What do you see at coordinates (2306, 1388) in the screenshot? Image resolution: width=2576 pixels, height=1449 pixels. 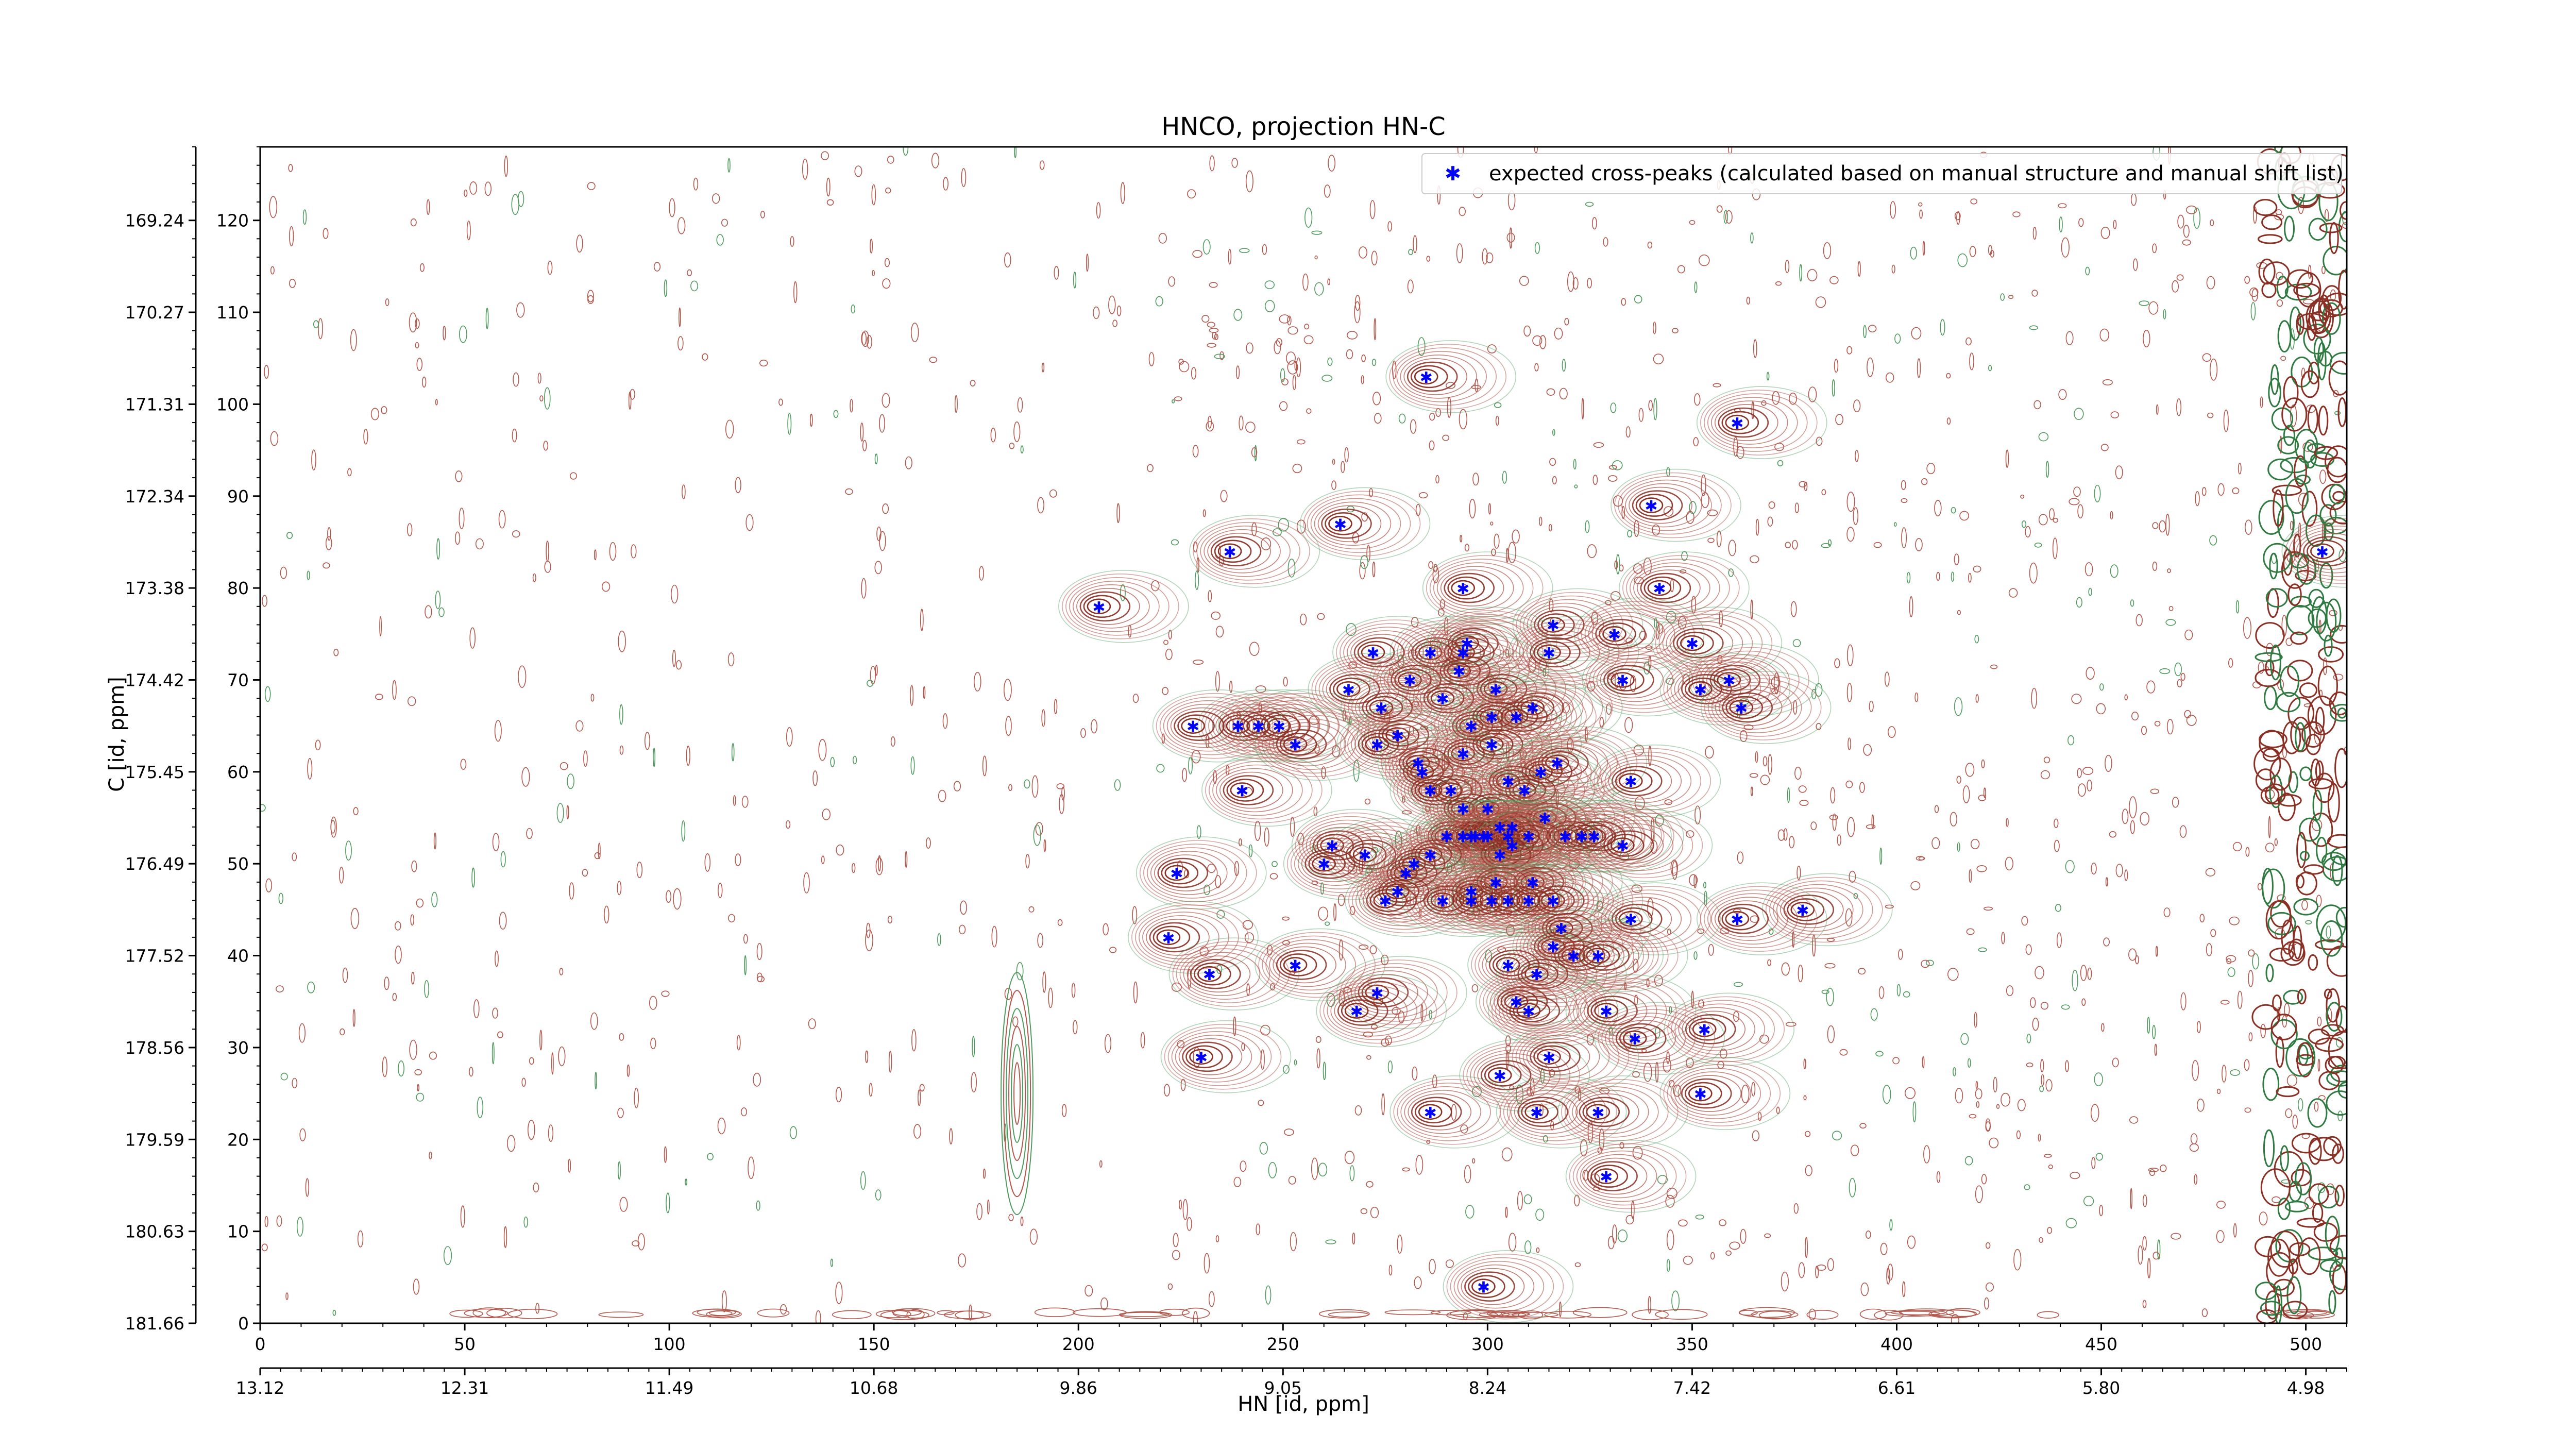 I see `secondary-x-tick-label: 4.98` at bounding box center [2306, 1388].